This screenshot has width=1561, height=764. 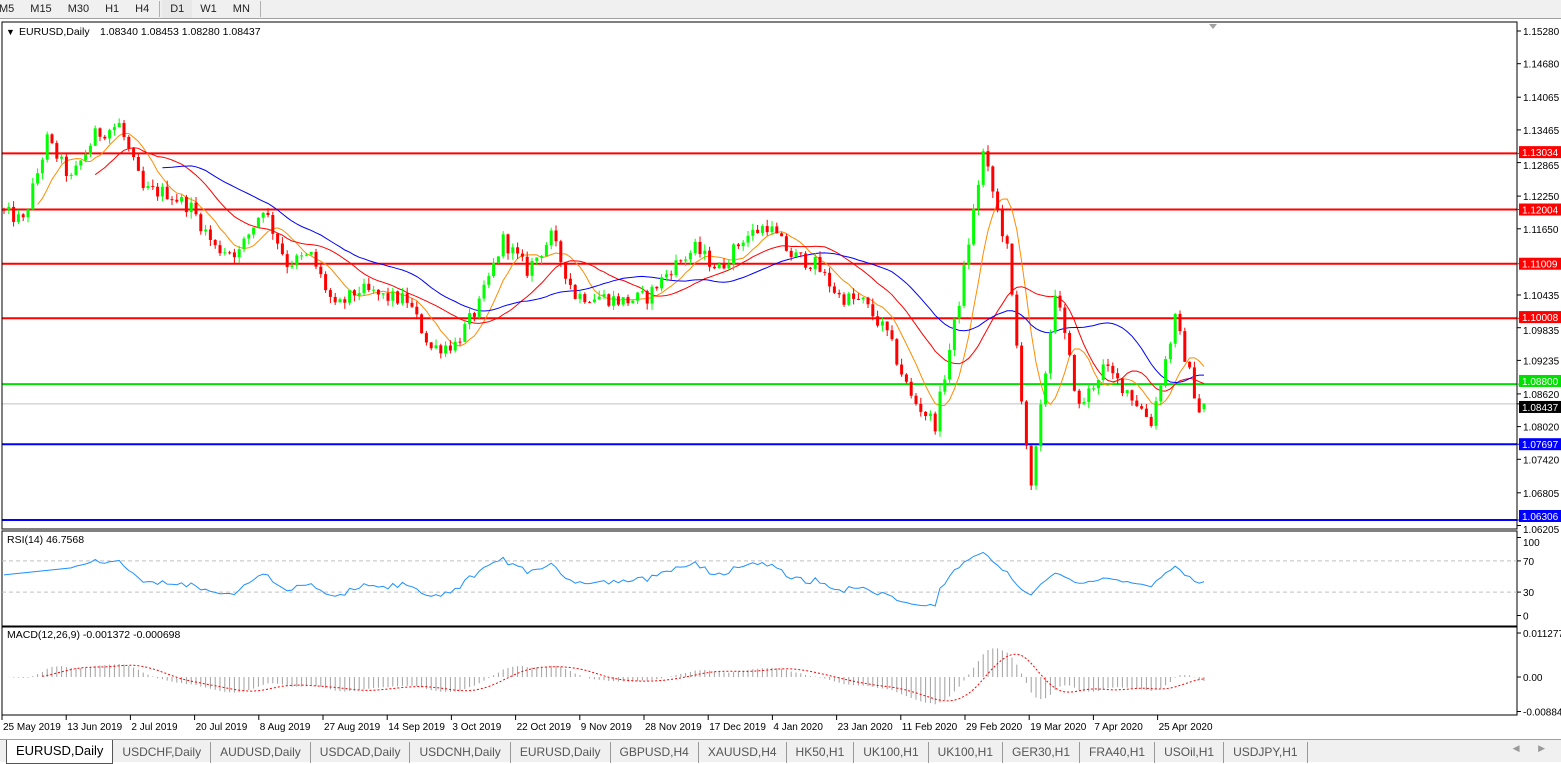 I want to click on timeframe-m5-button: M5, so click(x=7, y=9).